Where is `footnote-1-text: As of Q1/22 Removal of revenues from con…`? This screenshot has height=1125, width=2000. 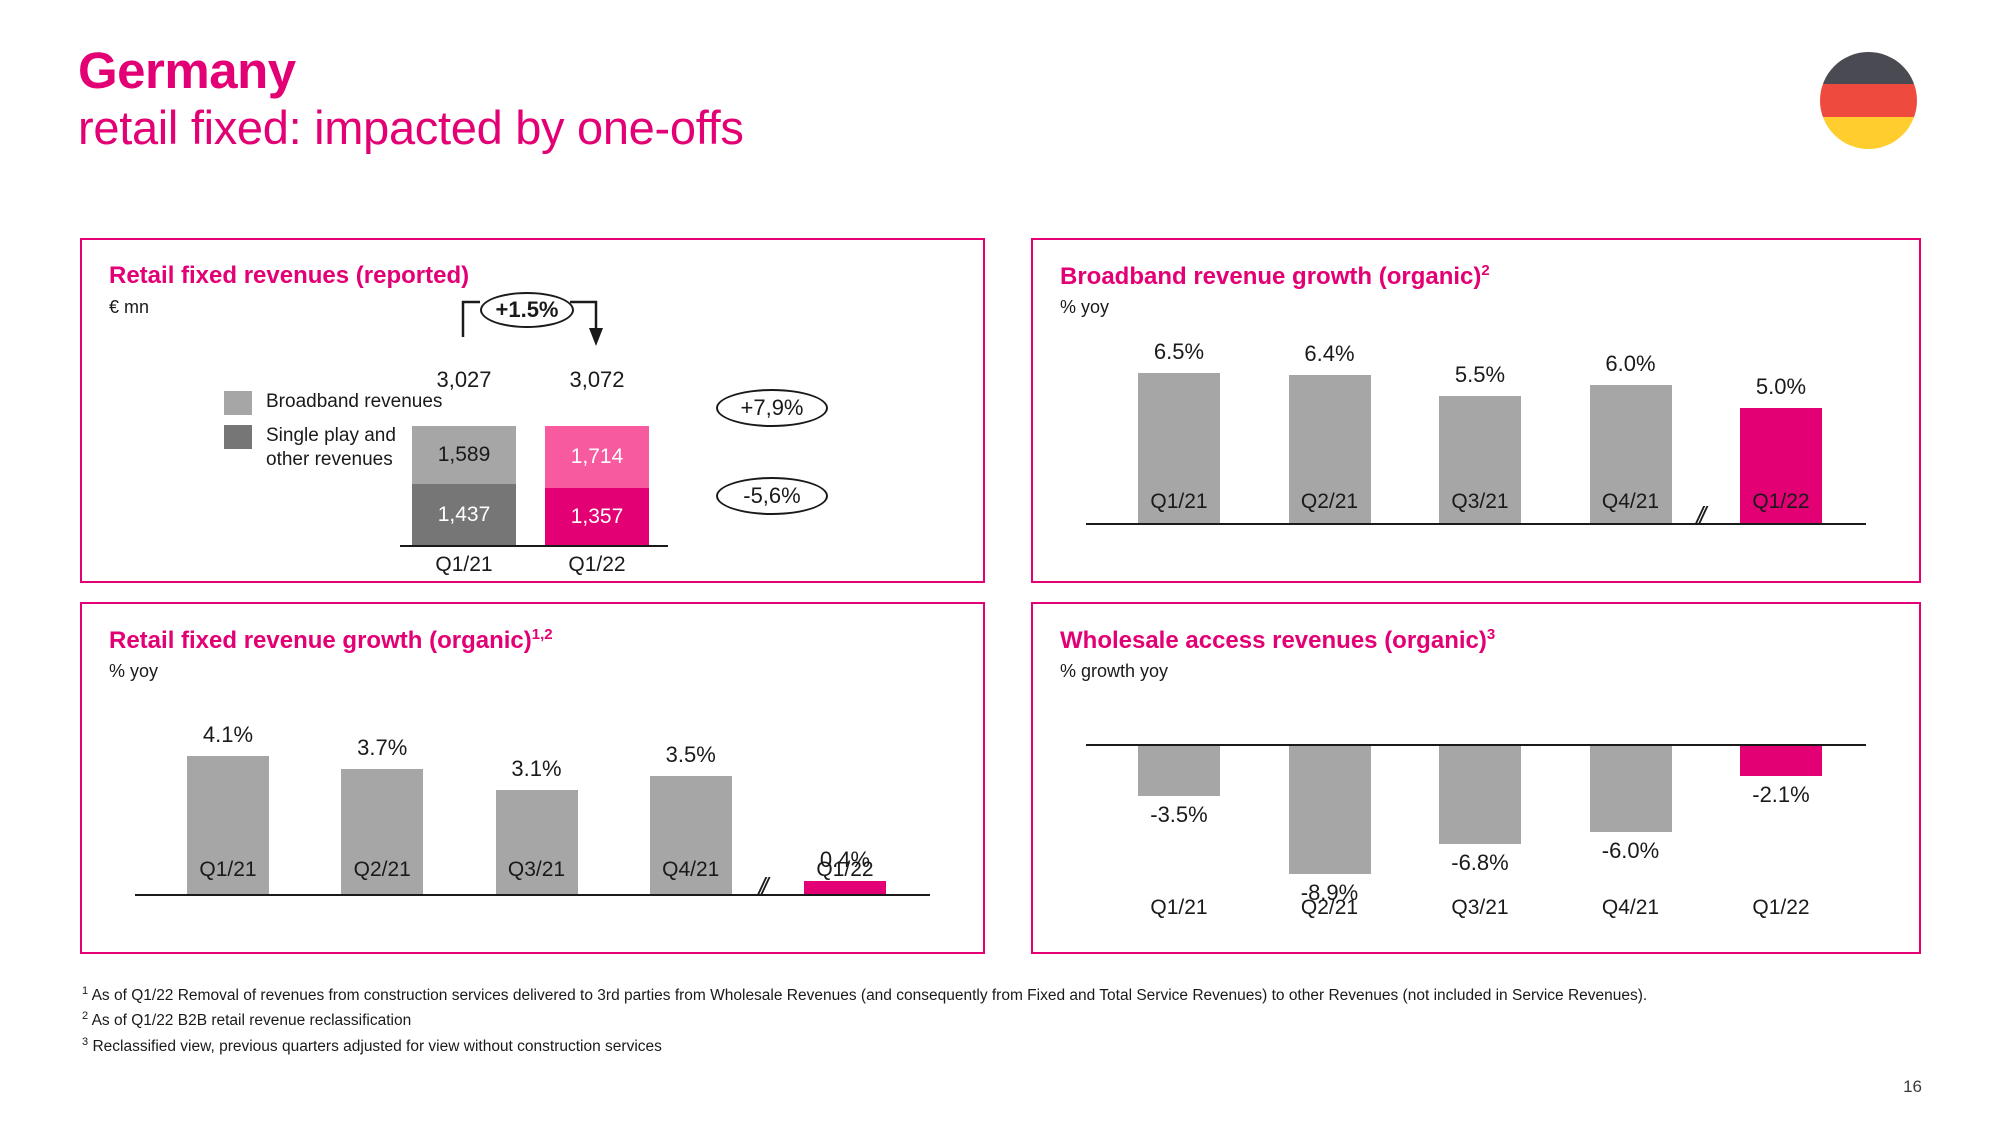
footnote-1-text: As of Q1/22 Removal of revenues from con… is located at coordinates (869, 996).